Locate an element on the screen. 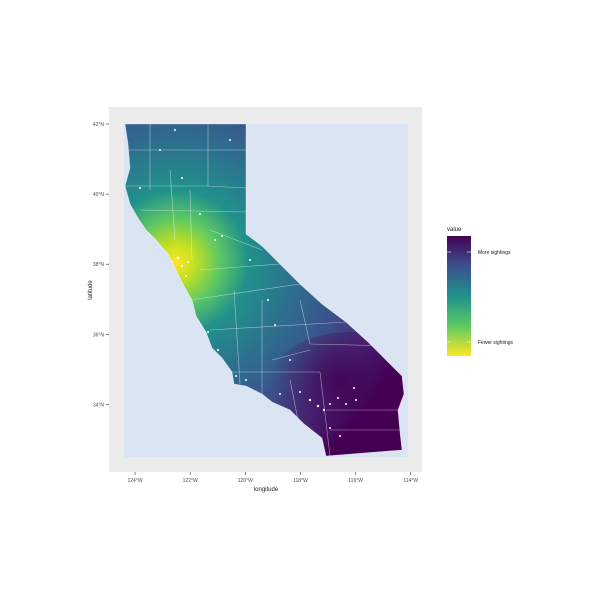 Image resolution: width=600 pixels, height=600 pixels. x-axis-ticks: 124°W 122°W 120°W 118°W 116°W 114°W is located at coordinates (272, 478).